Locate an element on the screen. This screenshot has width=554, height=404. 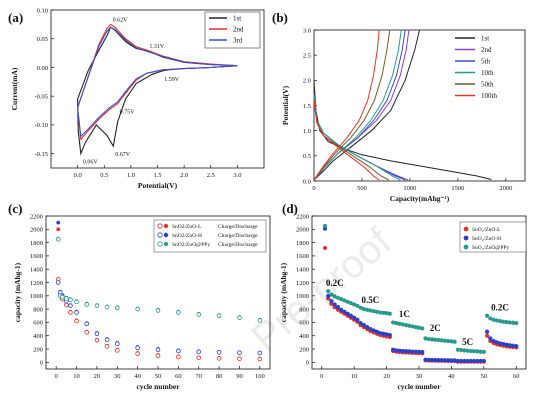
panel-label: (a) is located at coordinates (15, 17).